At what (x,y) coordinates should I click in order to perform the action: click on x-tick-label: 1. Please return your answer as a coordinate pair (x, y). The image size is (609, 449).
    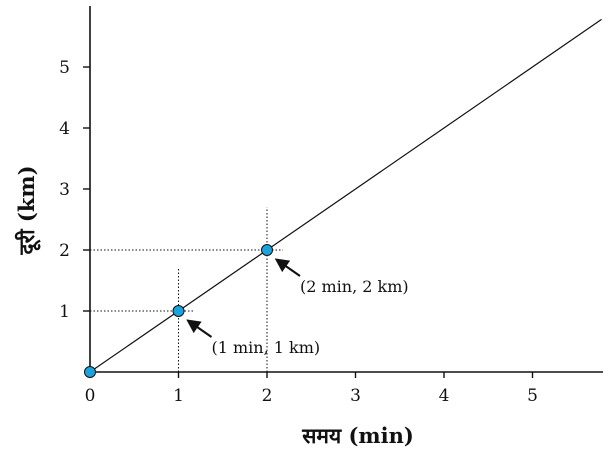
    Looking at the image, I should click on (178, 396).